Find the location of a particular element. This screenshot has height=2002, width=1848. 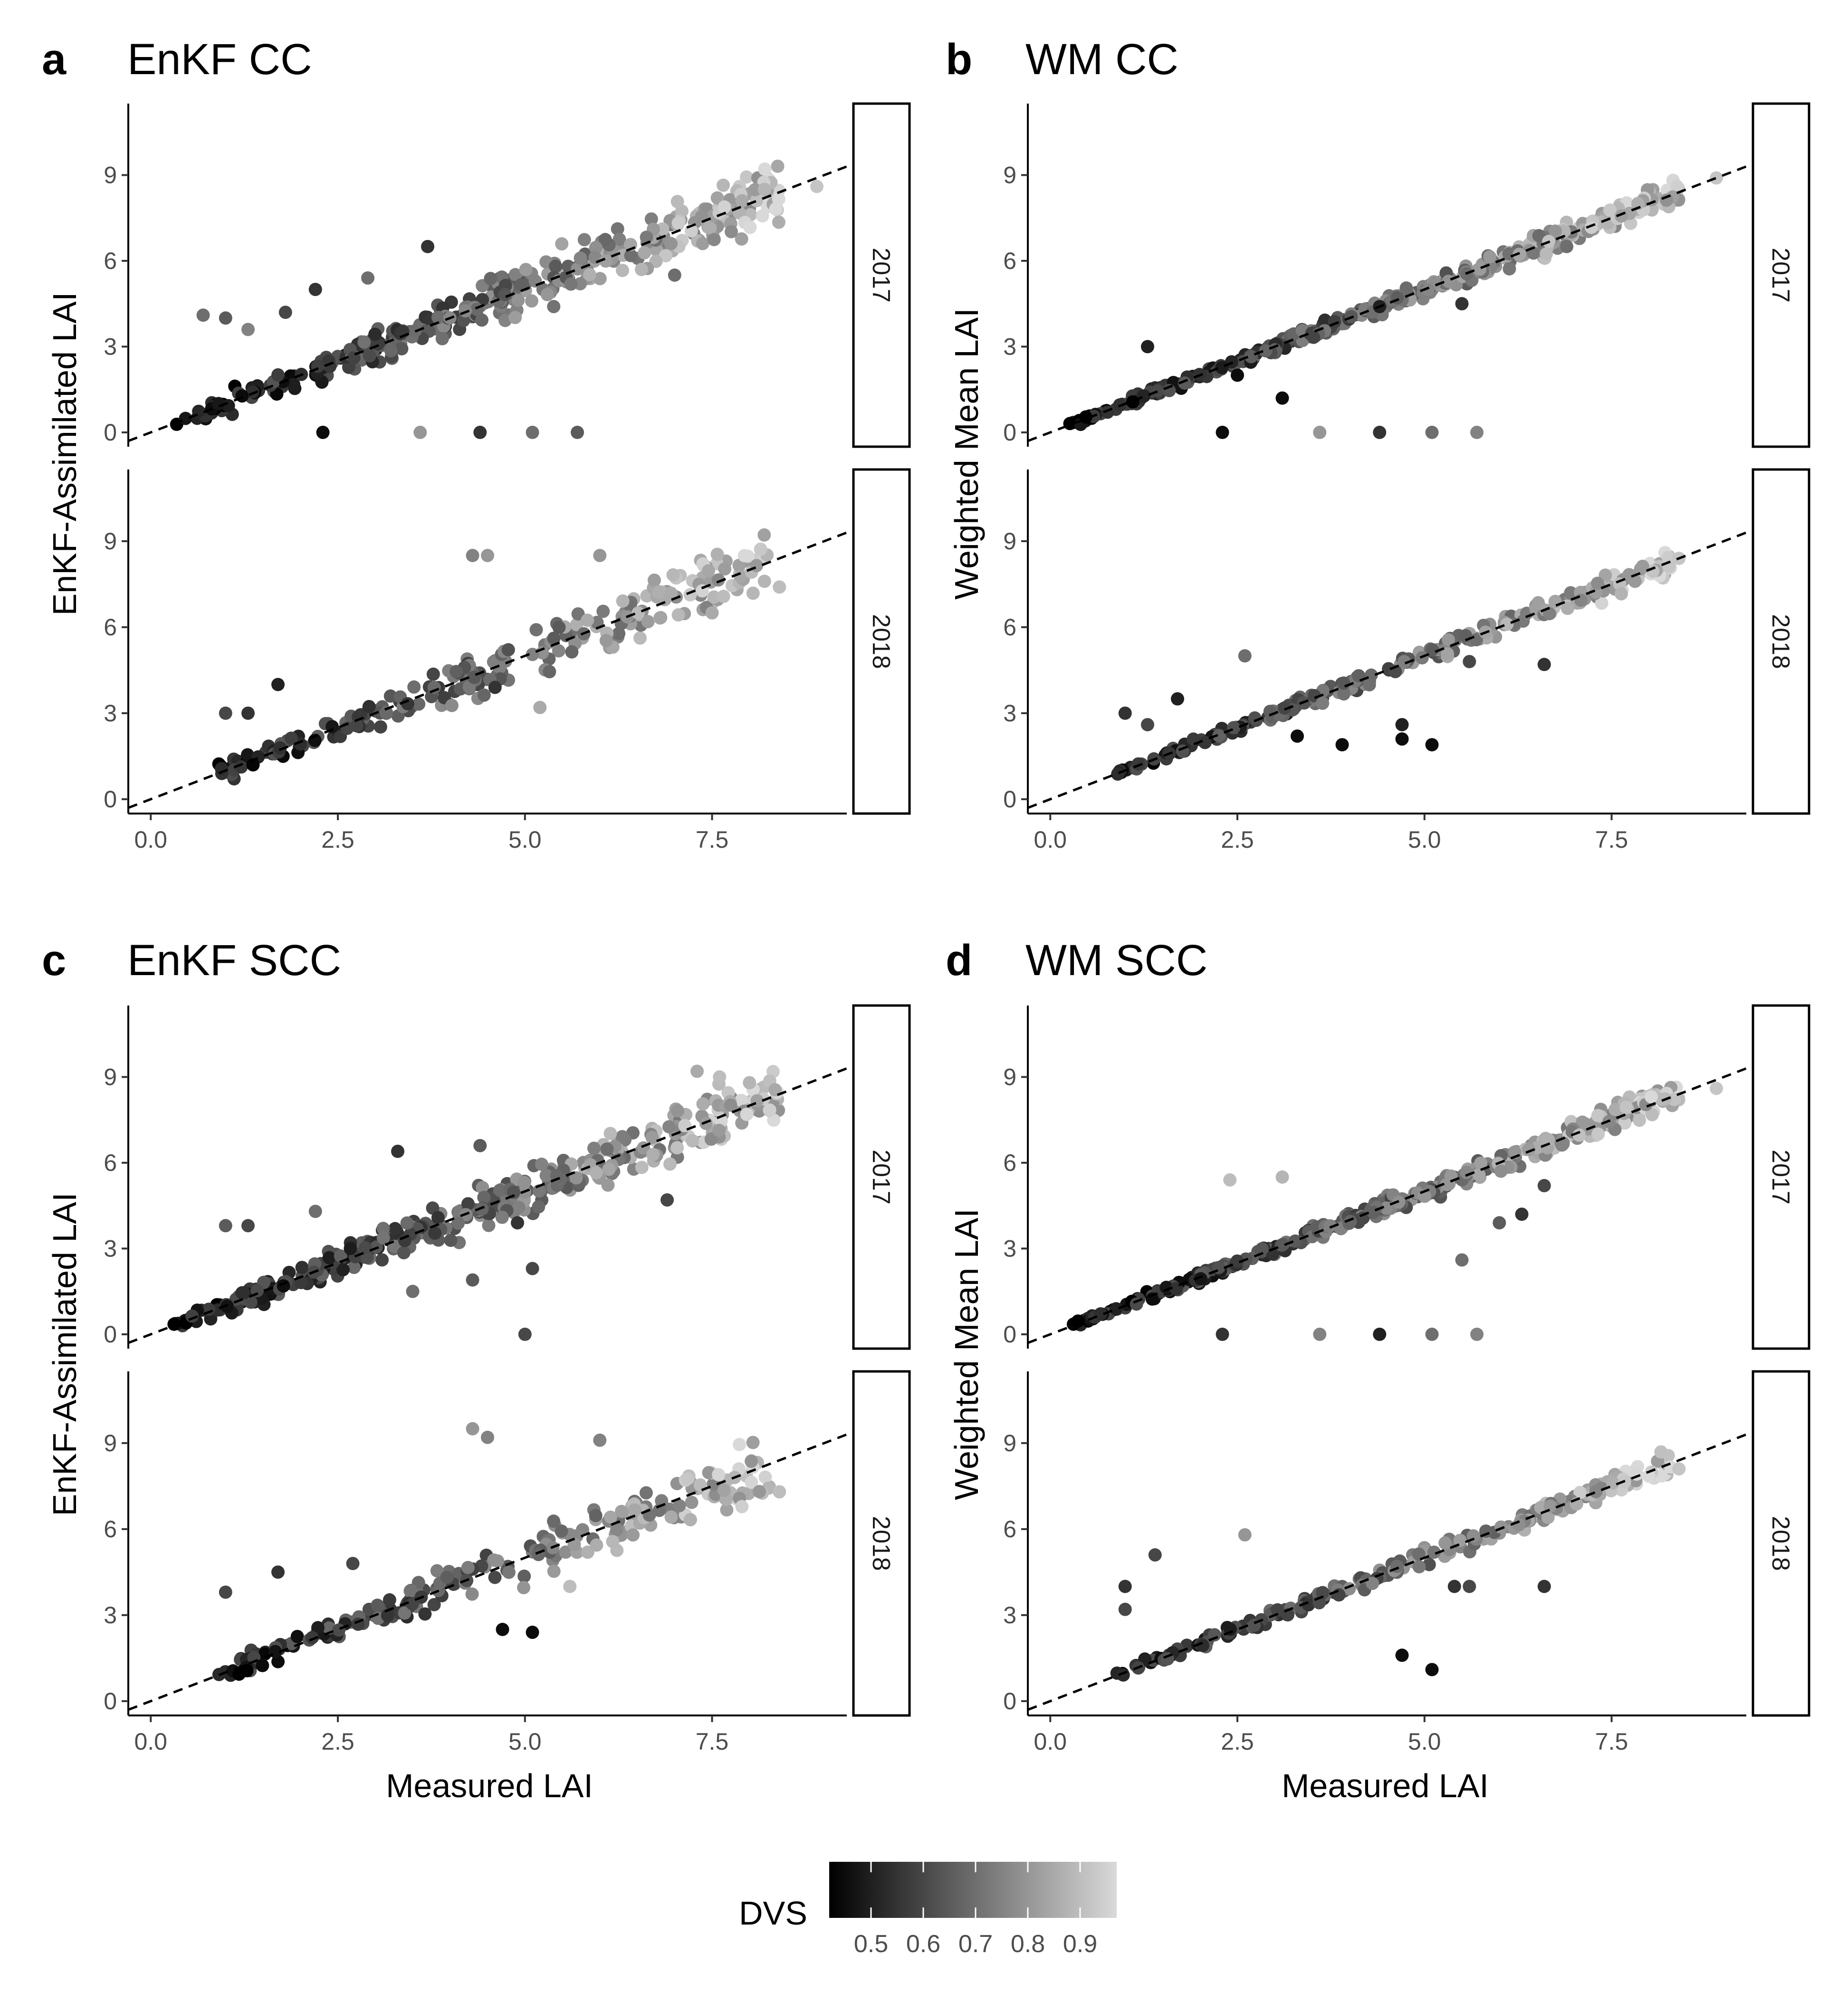

y-axis-title-c: EnKF-Assimilated LAI is located at coordinates (64, 1354).